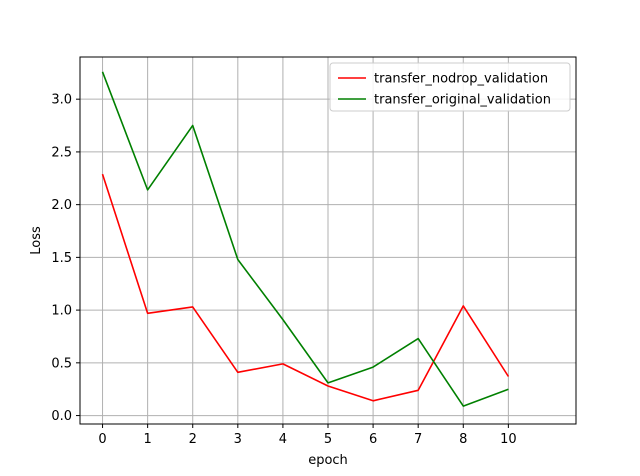 Image resolution: width=640 pixels, height=476 pixels. Describe the element at coordinates (463, 439) in the screenshot. I see `x-tick-label: 8` at that location.